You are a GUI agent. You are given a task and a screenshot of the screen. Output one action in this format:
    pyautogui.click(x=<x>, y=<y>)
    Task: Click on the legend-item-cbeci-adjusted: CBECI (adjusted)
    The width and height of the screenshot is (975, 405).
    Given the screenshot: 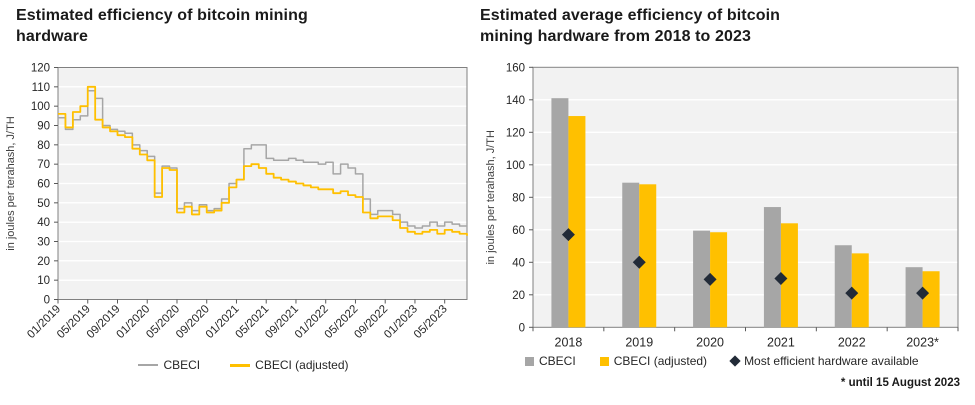 What is the action you would take?
    pyautogui.click(x=289, y=365)
    